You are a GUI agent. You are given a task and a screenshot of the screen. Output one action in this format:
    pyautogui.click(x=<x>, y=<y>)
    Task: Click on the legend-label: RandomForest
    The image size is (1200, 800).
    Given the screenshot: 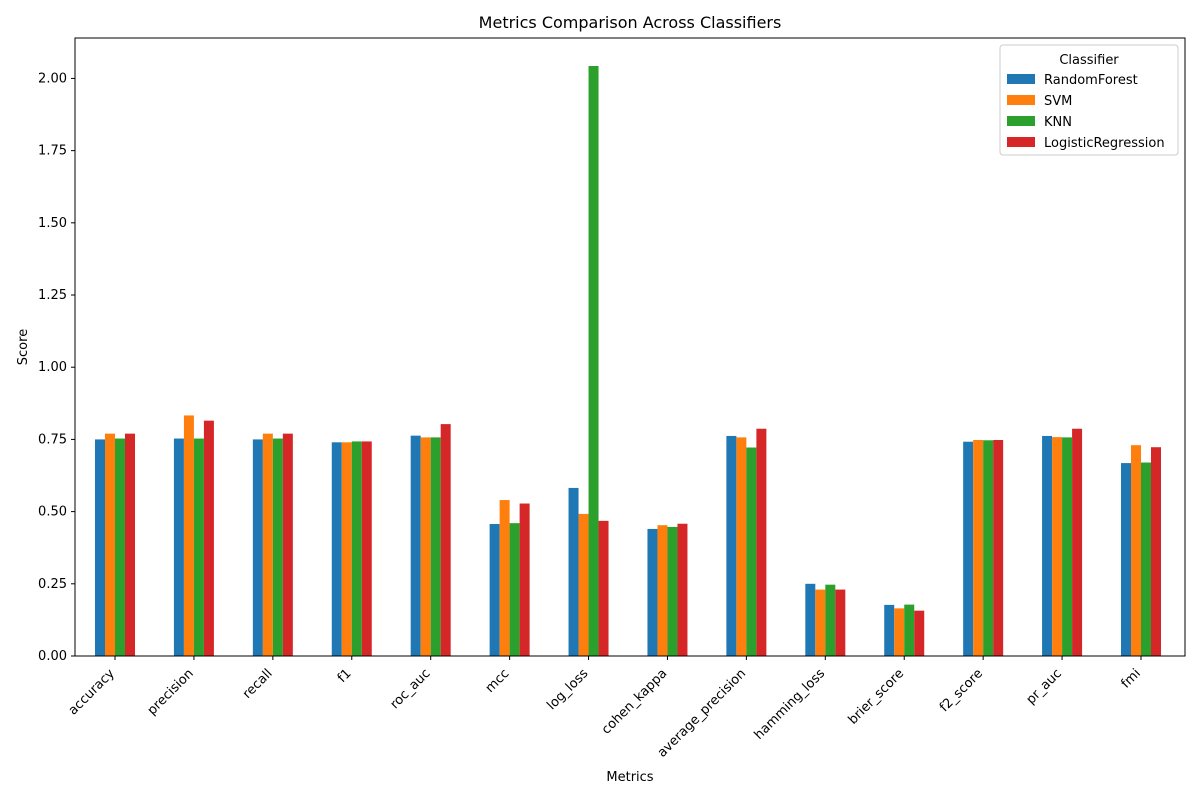 What is the action you would take?
    pyautogui.click(x=1091, y=80)
    